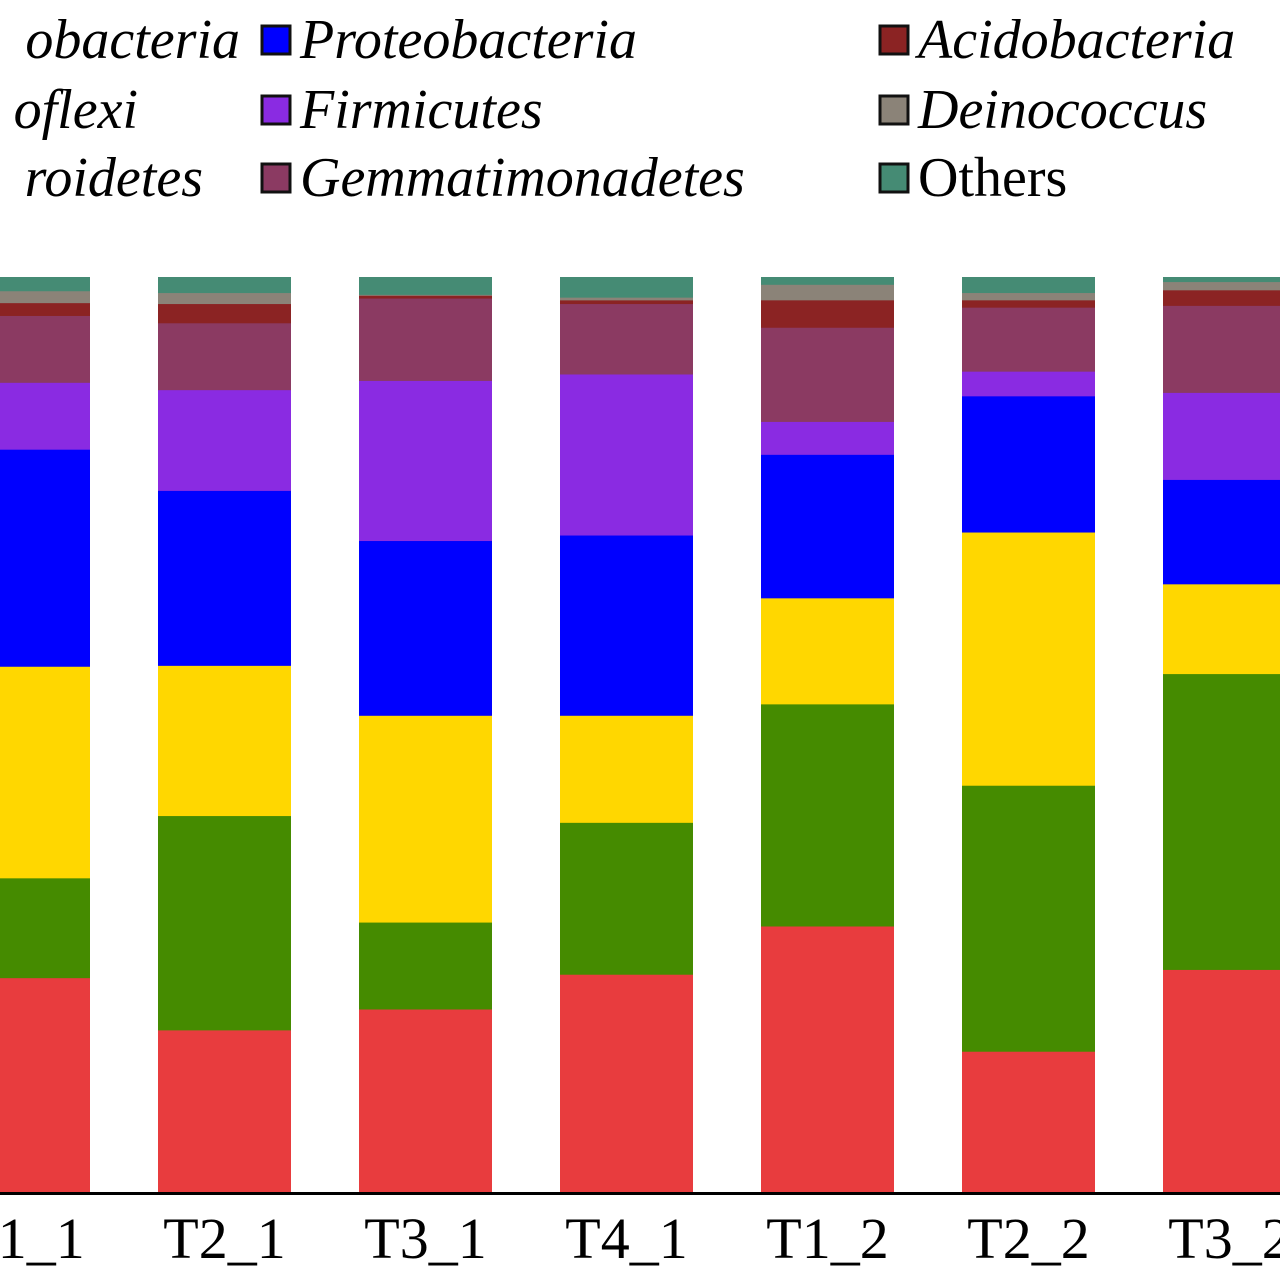 This screenshot has width=1280, height=1280. What do you see at coordinates (992, 178) in the screenshot?
I see `legend-label-others: Others` at bounding box center [992, 178].